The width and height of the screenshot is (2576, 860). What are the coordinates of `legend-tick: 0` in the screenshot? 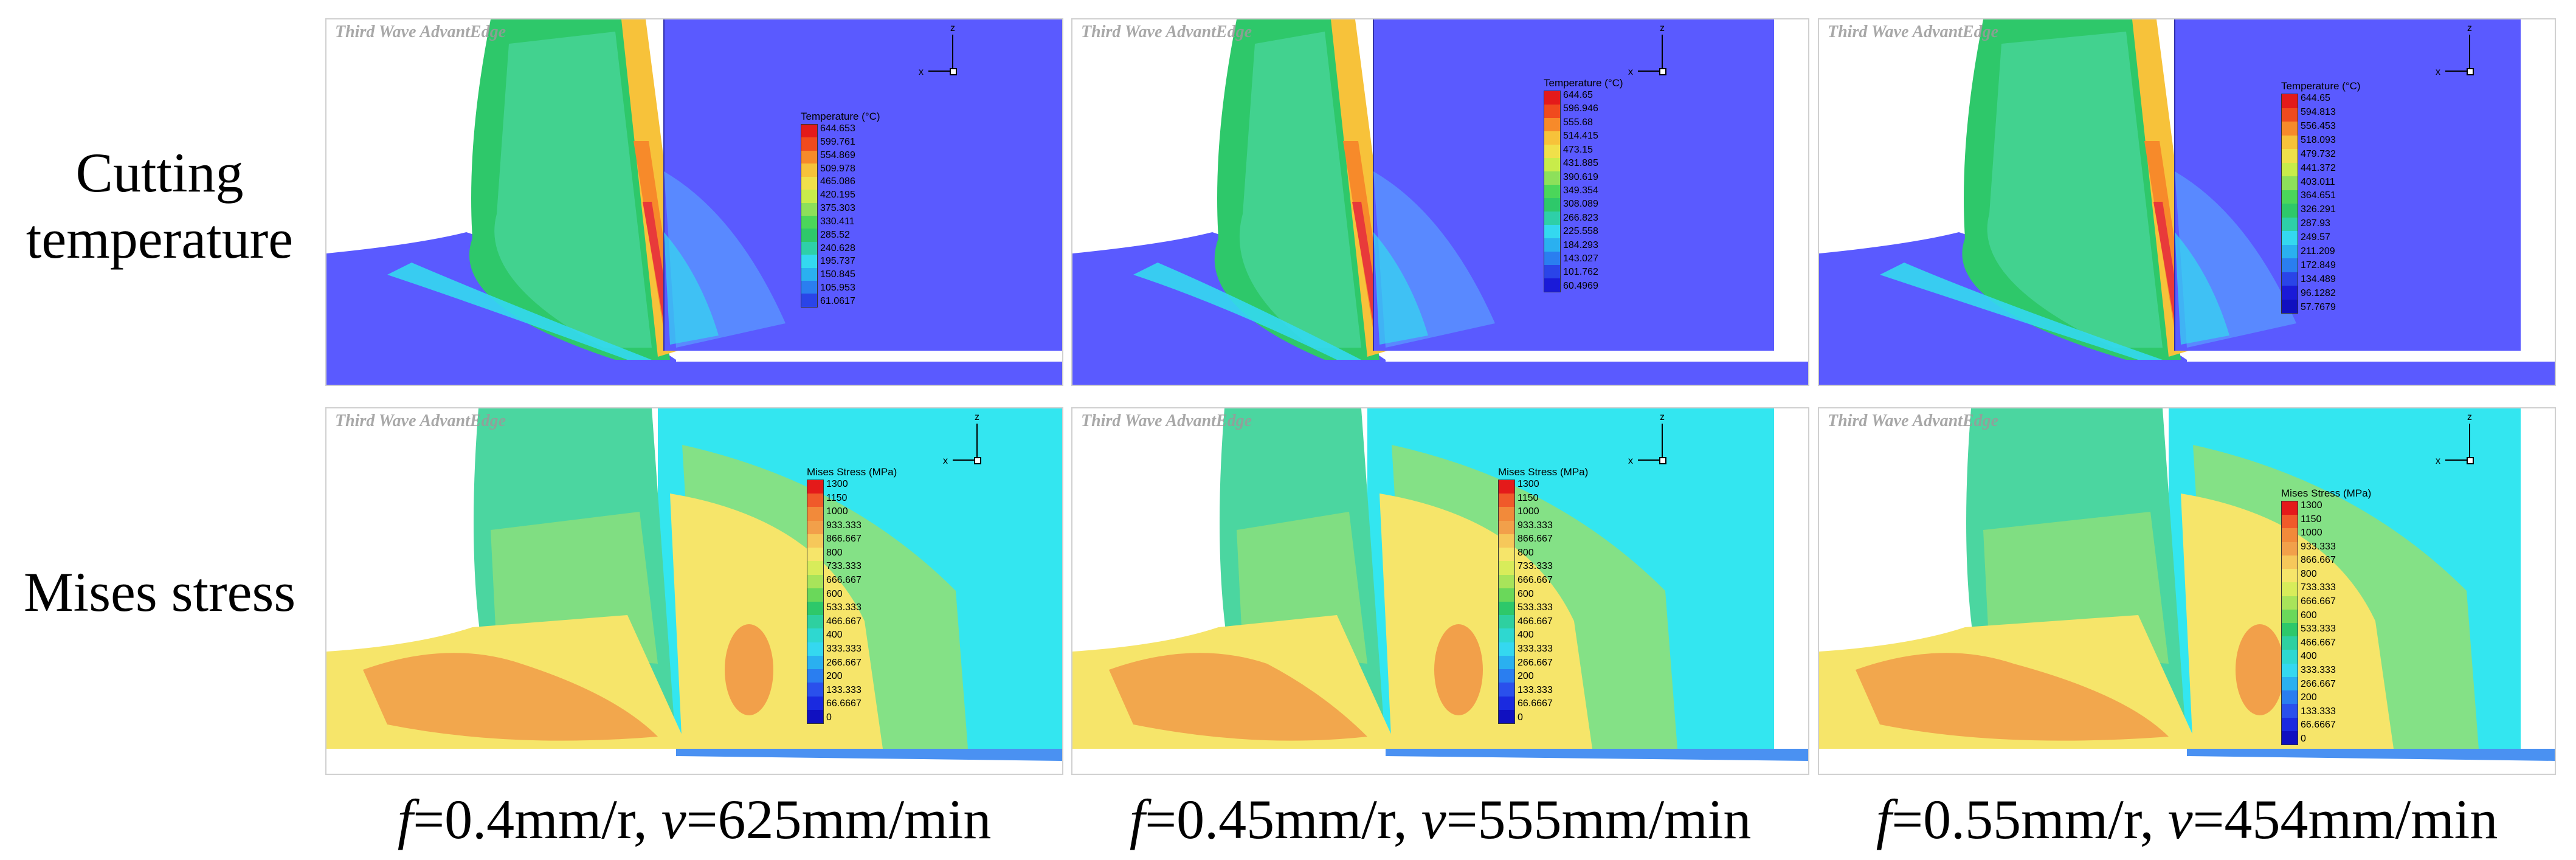 It's located at (1520, 717).